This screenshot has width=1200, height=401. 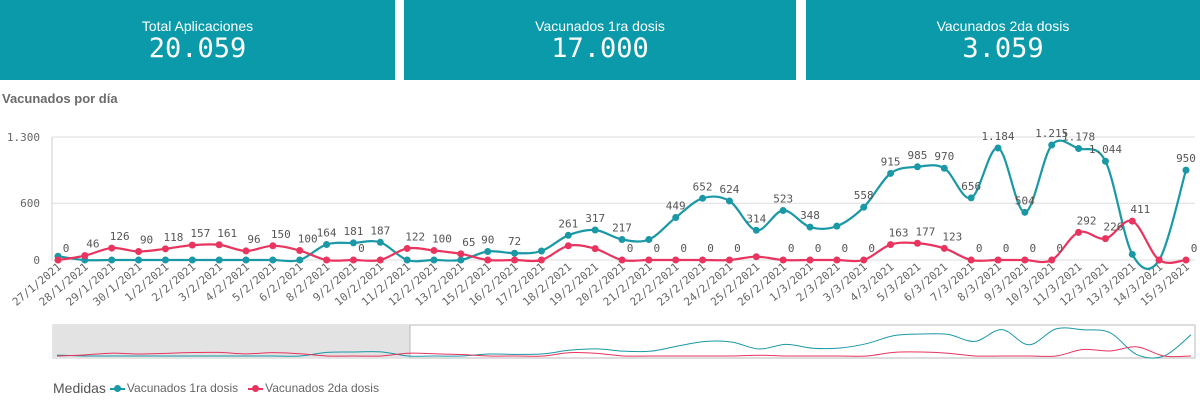 I want to click on data-label: 504, so click(x=1025, y=200).